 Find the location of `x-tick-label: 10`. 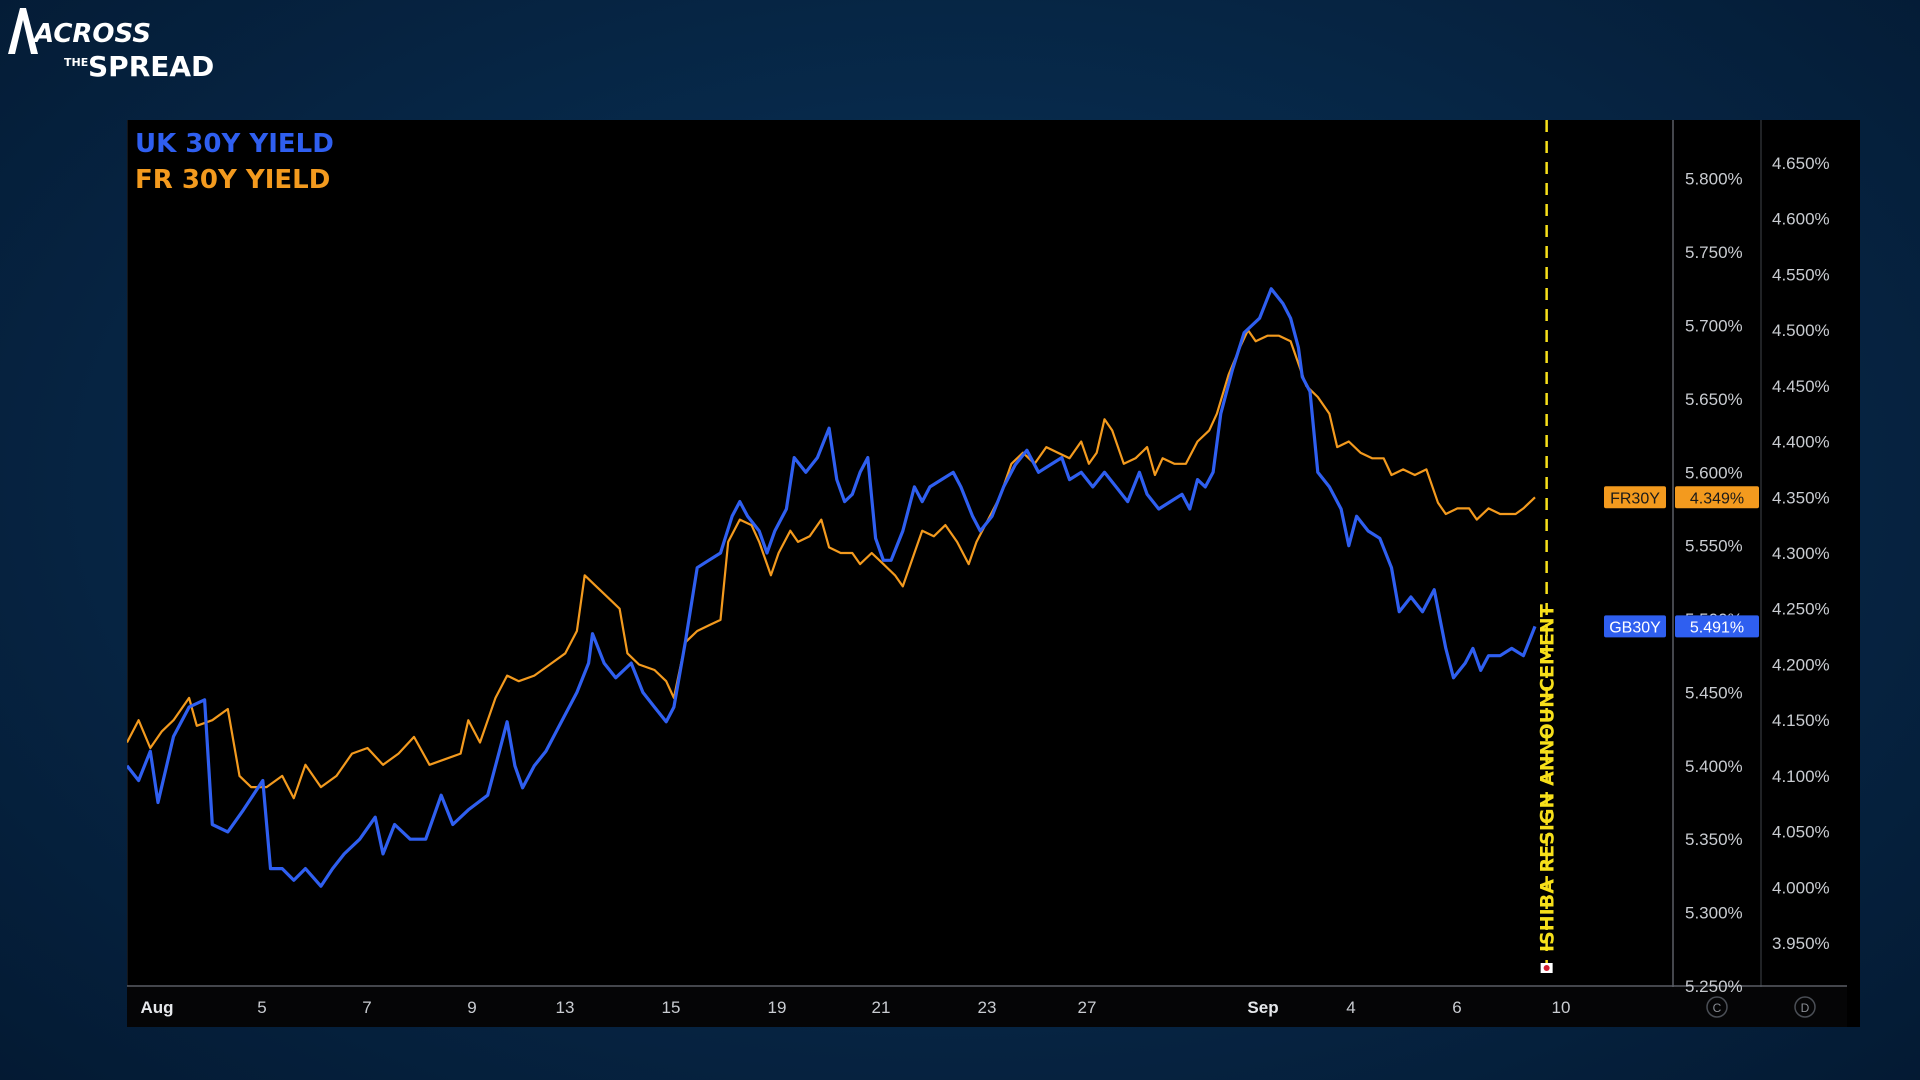

x-tick-label: 10 is located at coordinates (1561, 1007).